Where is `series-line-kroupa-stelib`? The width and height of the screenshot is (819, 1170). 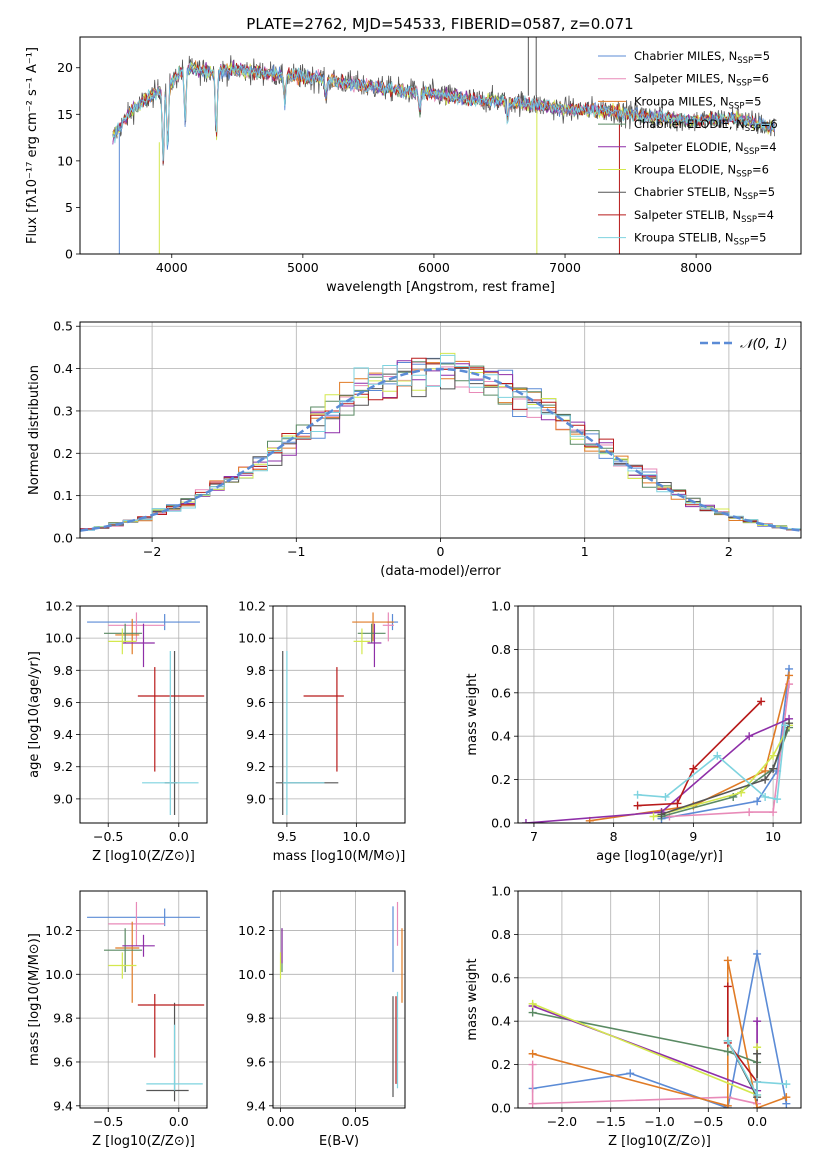
series-line-kroupa-stelib is located at coordinates (757, 1068).